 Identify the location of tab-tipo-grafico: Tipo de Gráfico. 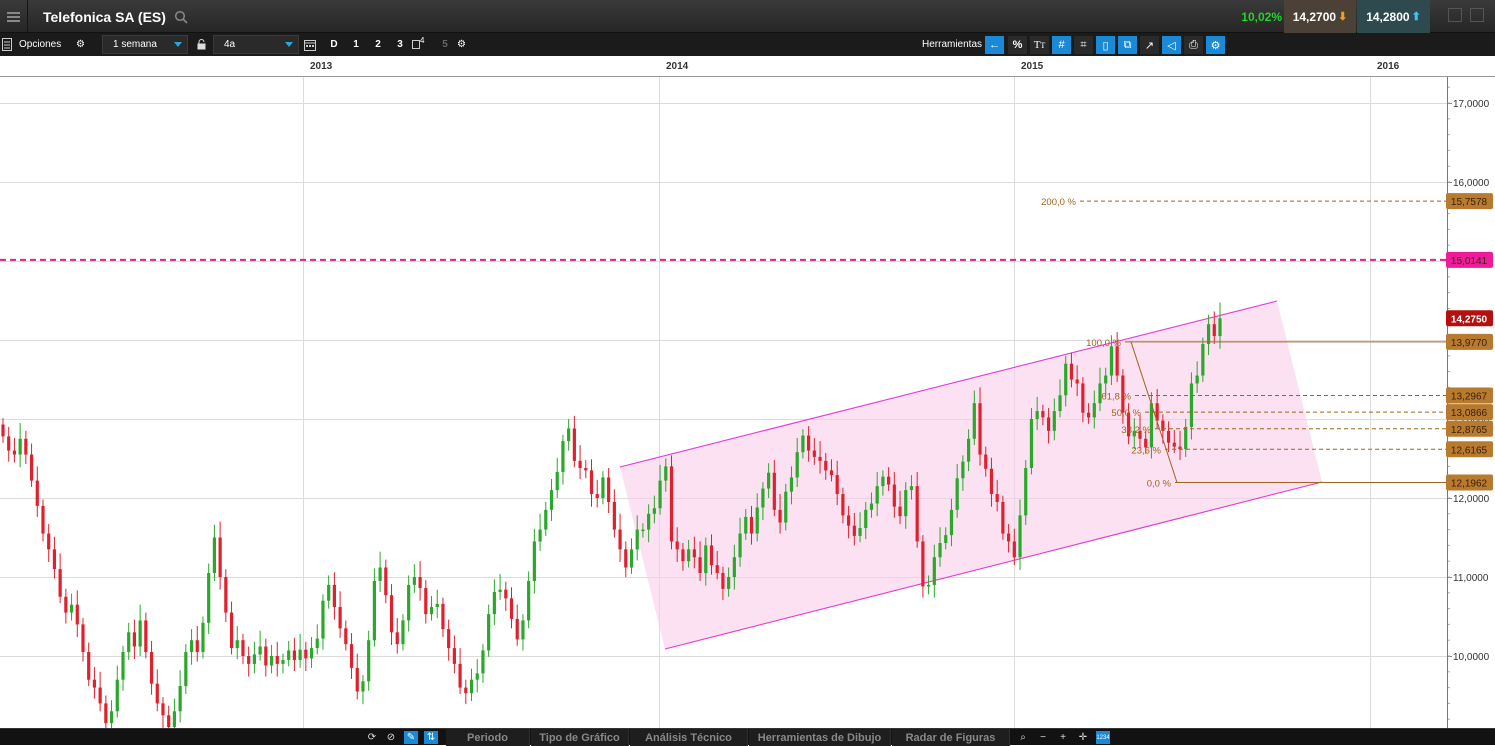
(580, 737).